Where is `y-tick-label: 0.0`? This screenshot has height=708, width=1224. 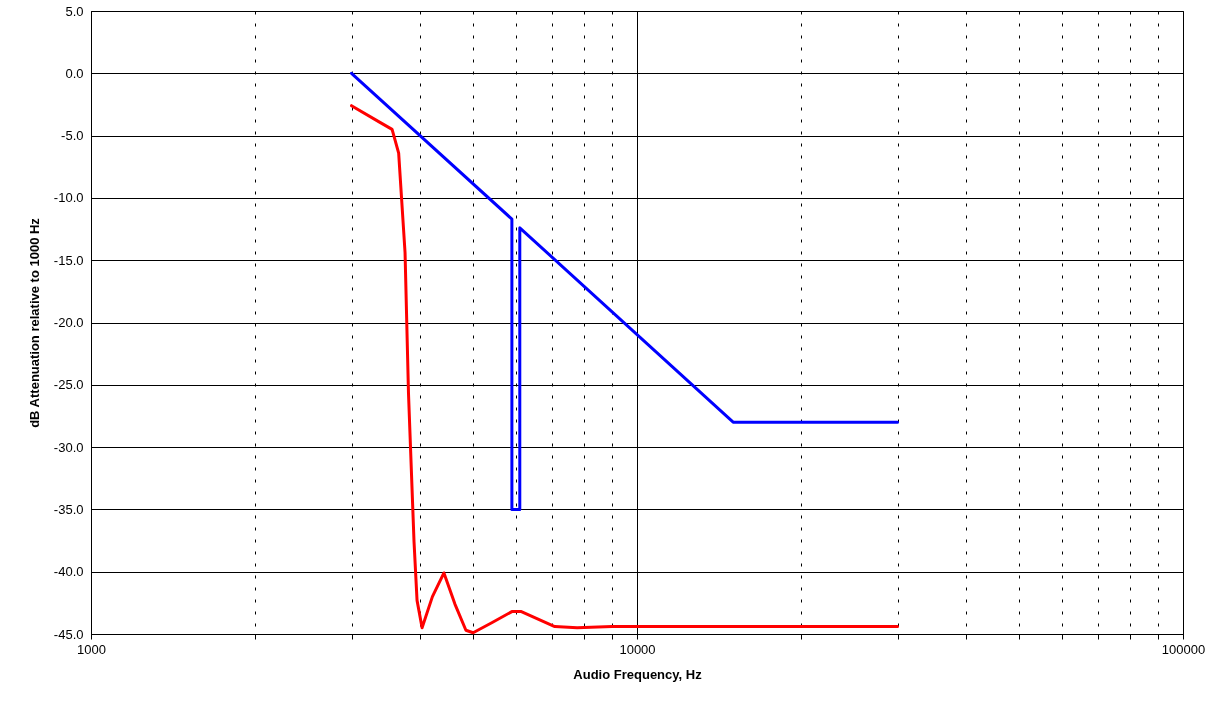 y-tick-label: 0.0 is located at coordinates (74, 73).